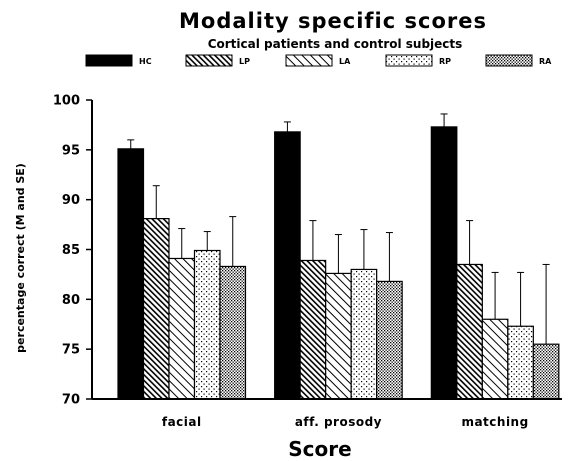 The image size is (571, 461). Describe the element at coordinates (333, 21) in the screenshot. I see `chart-title: Modality specific scores` at that location.